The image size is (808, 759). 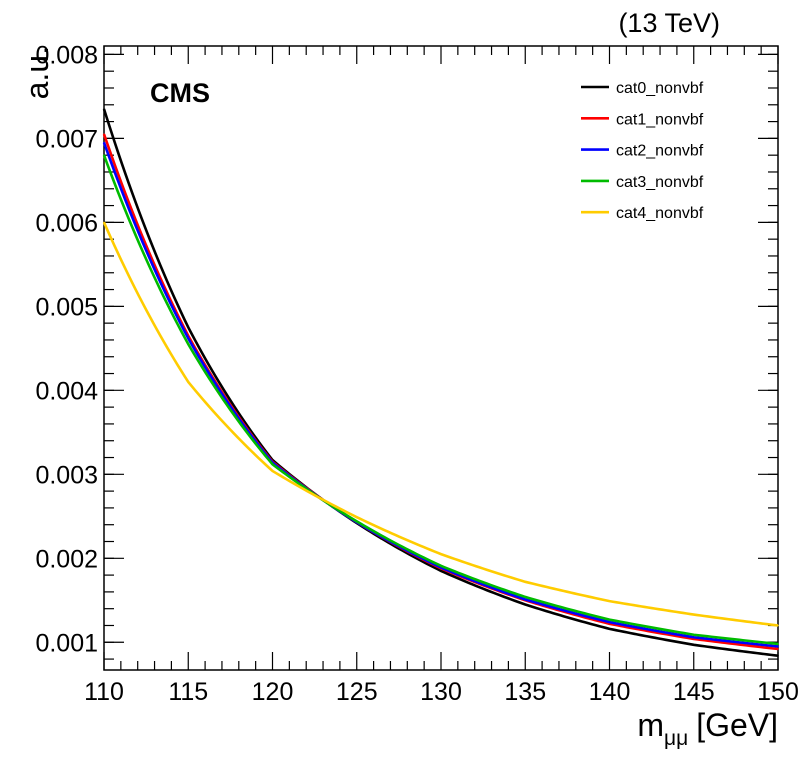 What do you see at coordinates (650, 725) in the screenshot?
I see `x-axis-title-main: m` at bounding box center [650, 725].